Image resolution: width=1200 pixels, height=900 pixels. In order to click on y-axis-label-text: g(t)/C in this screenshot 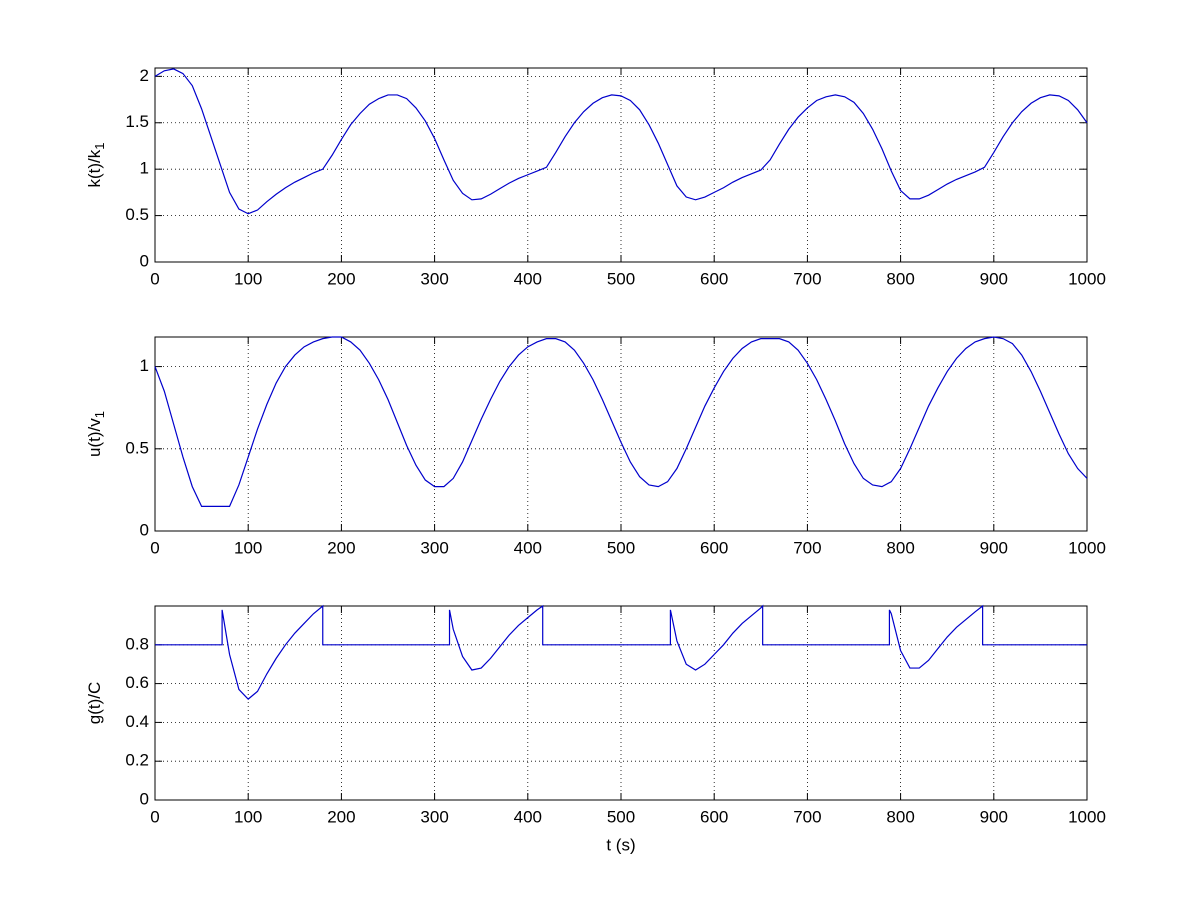, I will do `click(94, 703)`.